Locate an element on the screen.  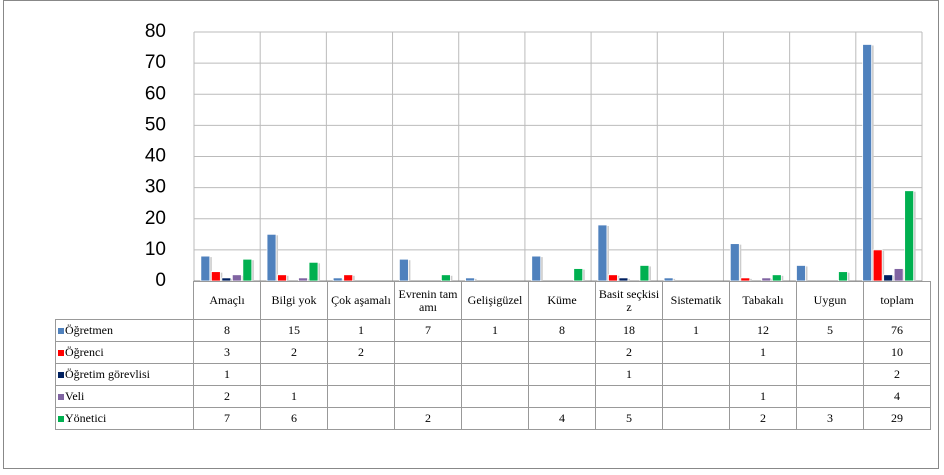
category-label: Basit seçkisiz is located at coordinates (629, 300).